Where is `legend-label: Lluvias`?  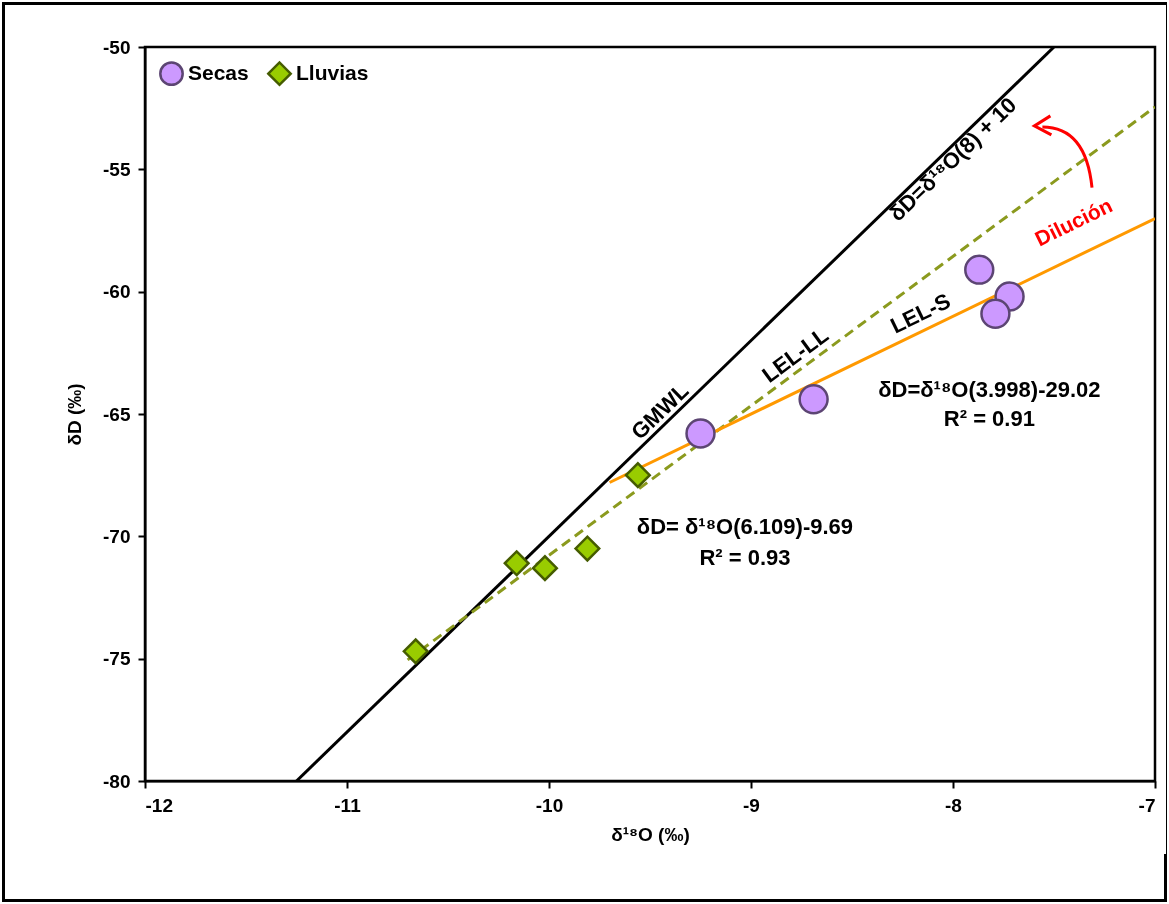
legend-label: Lluvias is located at coordinates (332, 72).